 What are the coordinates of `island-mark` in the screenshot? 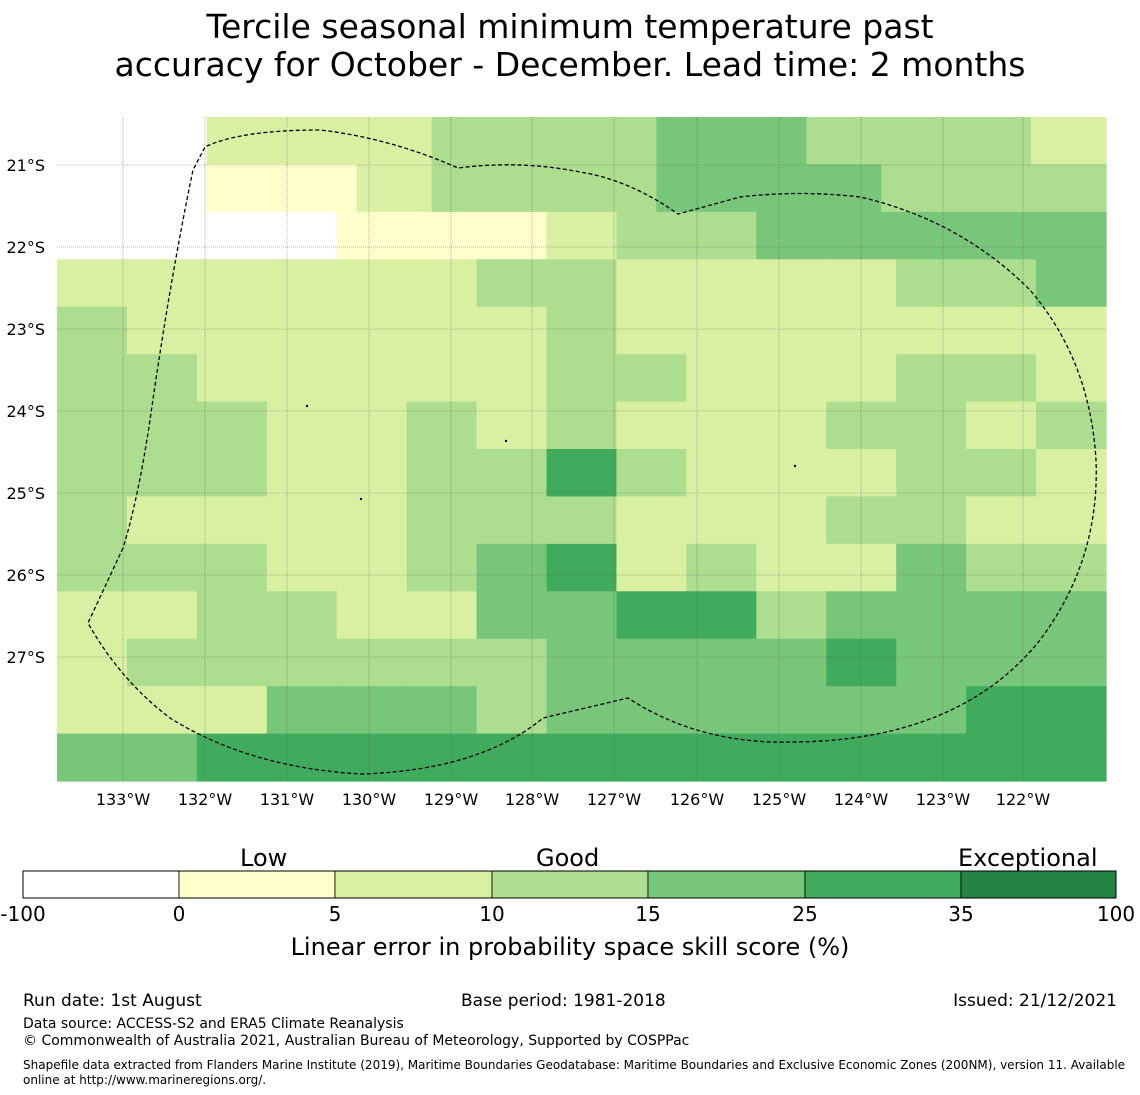 It's located at (361, 499).